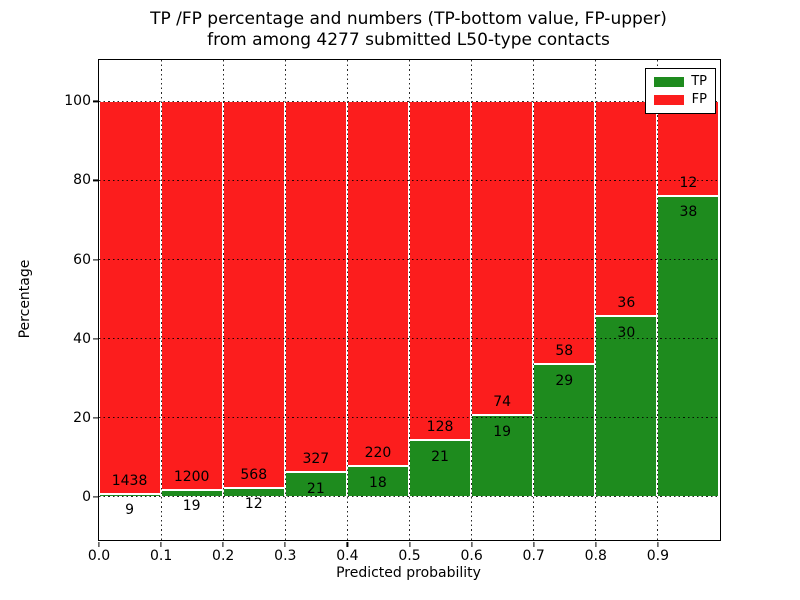  What do you see at coordinates (440, 456) in the screenshot?
I see `tp-count-label-5: 21` at bounding box center [440, 456].